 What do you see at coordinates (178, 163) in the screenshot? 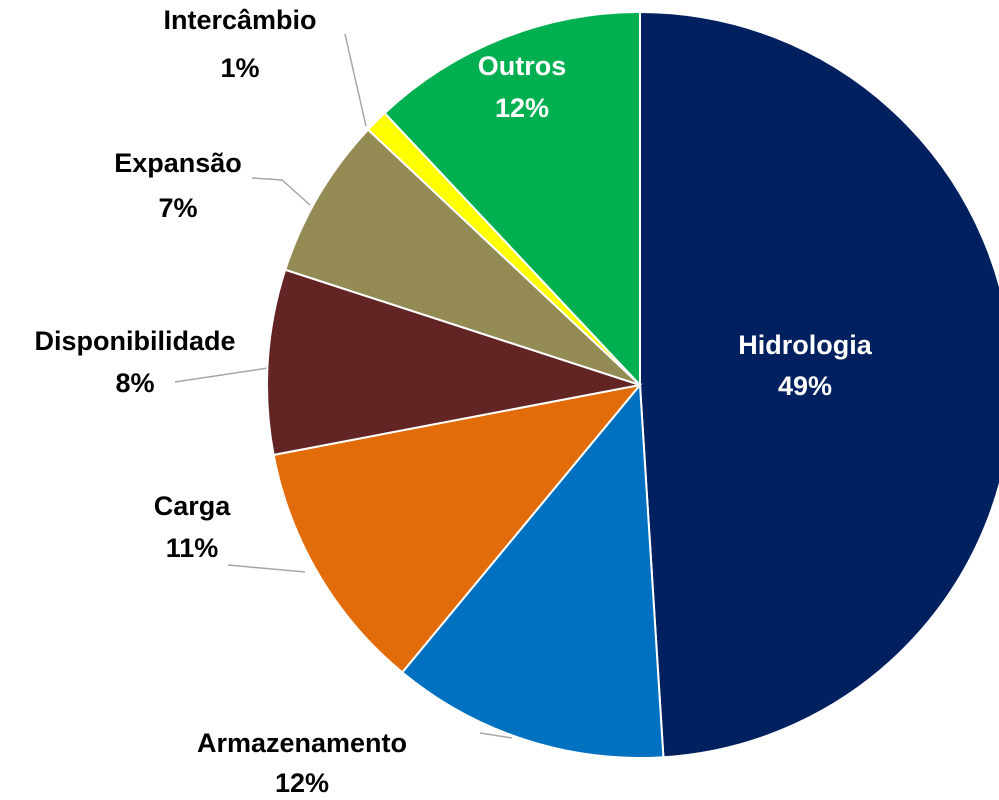
I see `slice-label: Expansão` at bounding box center [178, 163].